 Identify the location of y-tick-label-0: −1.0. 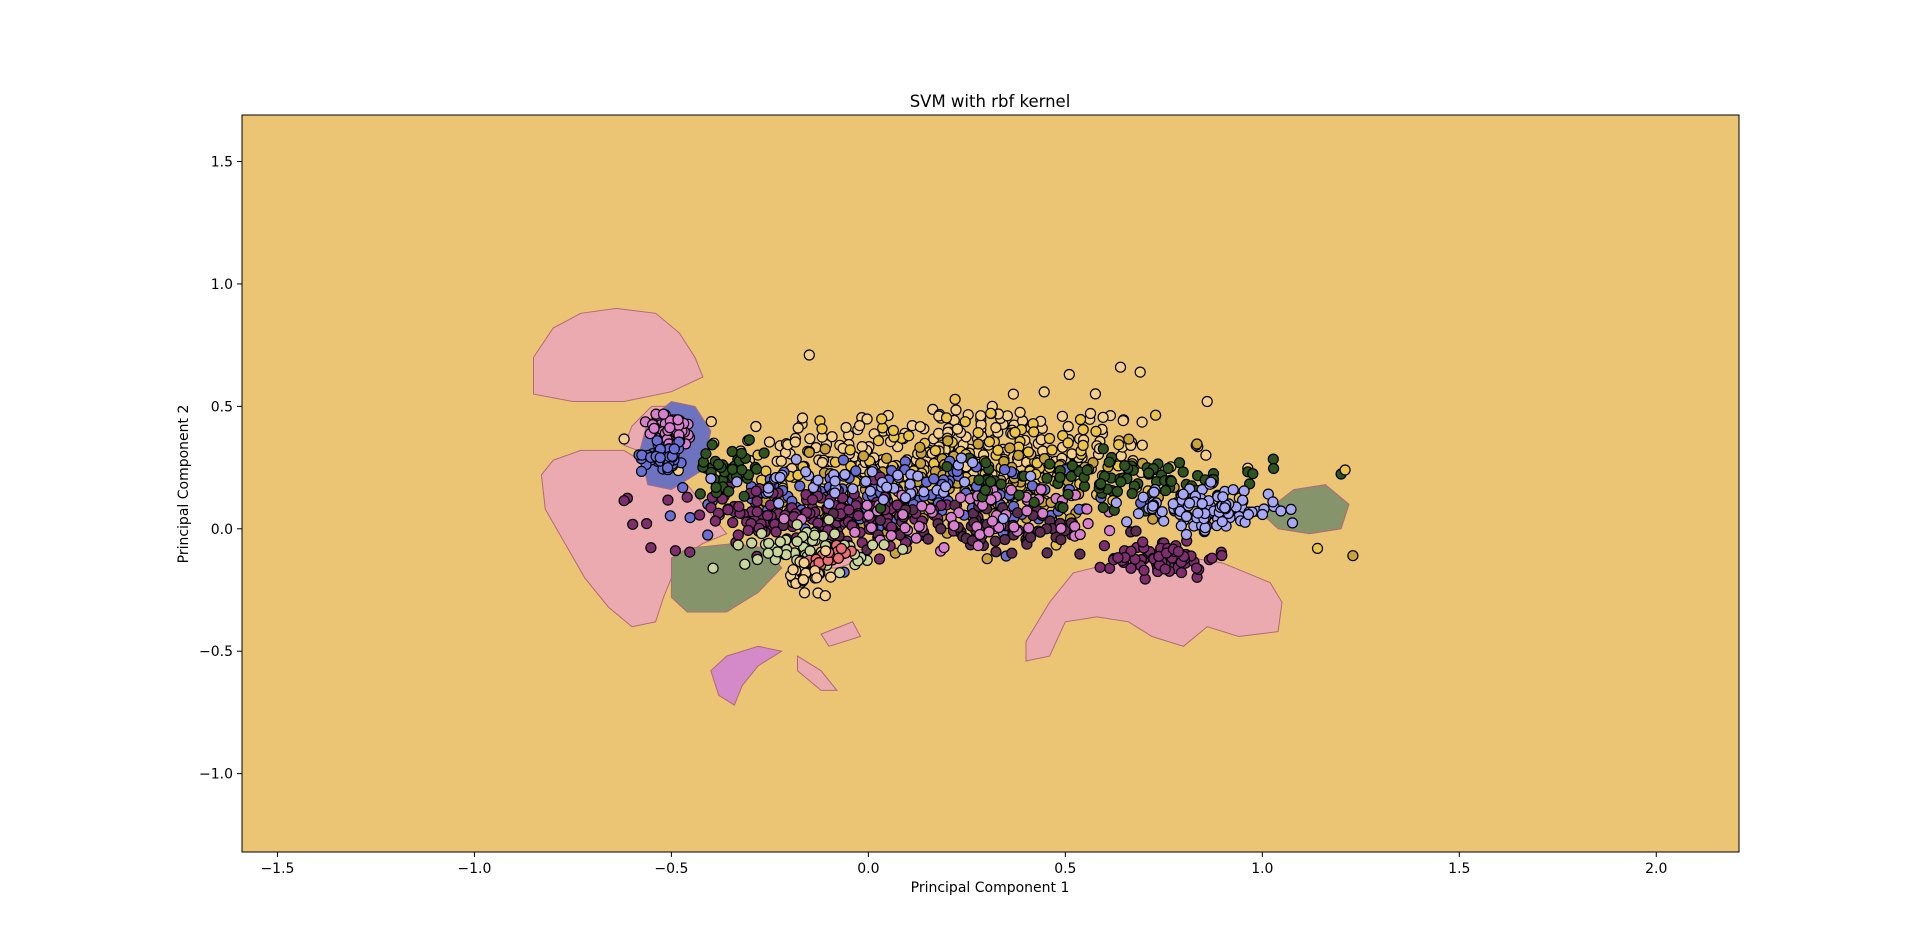
(216, 775).